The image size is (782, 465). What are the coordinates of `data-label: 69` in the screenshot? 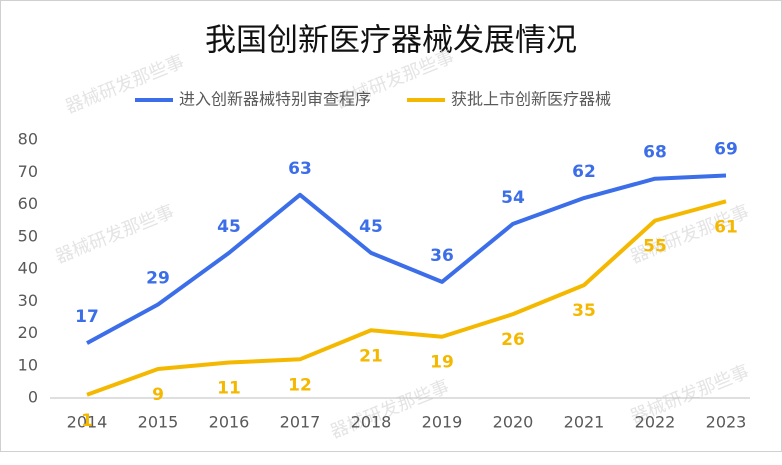 It's located at (726, 149).